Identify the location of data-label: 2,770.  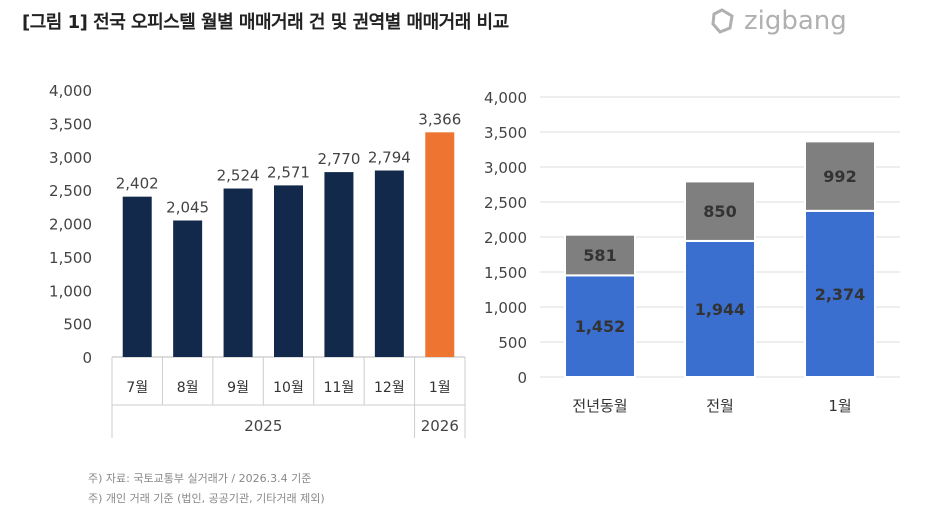
(338, 159).